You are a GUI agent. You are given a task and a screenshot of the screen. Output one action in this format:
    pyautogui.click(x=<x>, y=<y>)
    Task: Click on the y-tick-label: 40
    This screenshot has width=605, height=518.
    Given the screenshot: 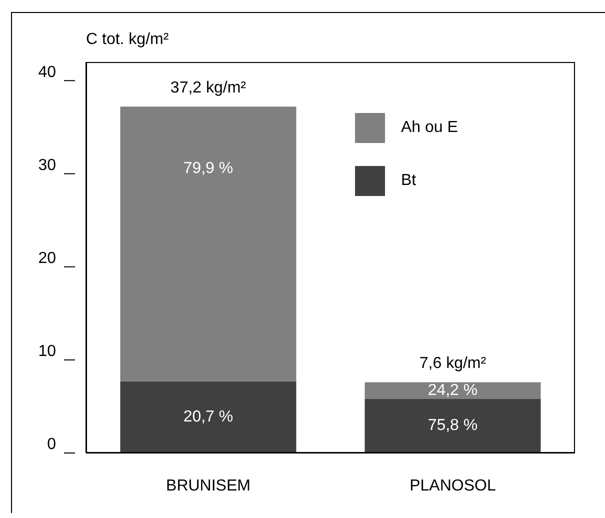 What is the action you would take?
    pyautogui.click(x=47, y=72)
    